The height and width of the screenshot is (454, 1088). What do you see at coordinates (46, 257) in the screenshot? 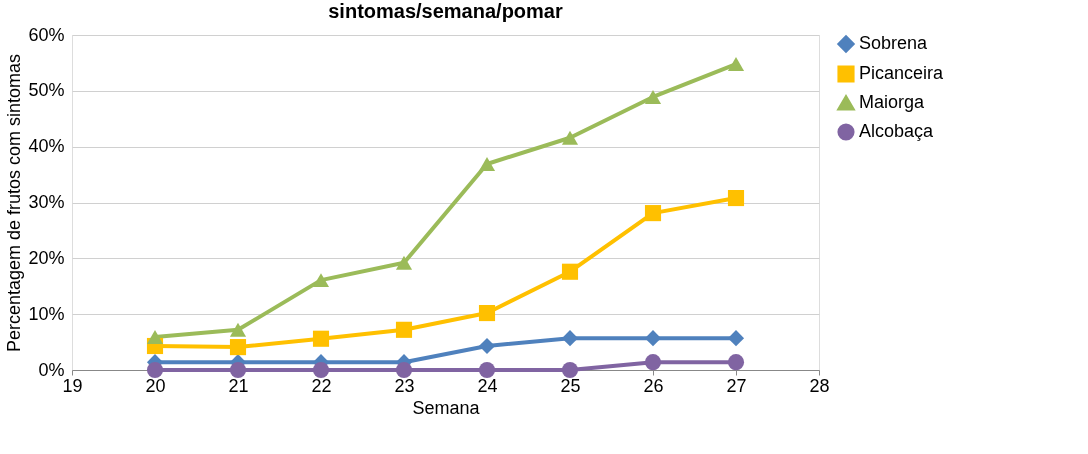
I see `y-tick-label: 20%` at bounding box center [46, 257].